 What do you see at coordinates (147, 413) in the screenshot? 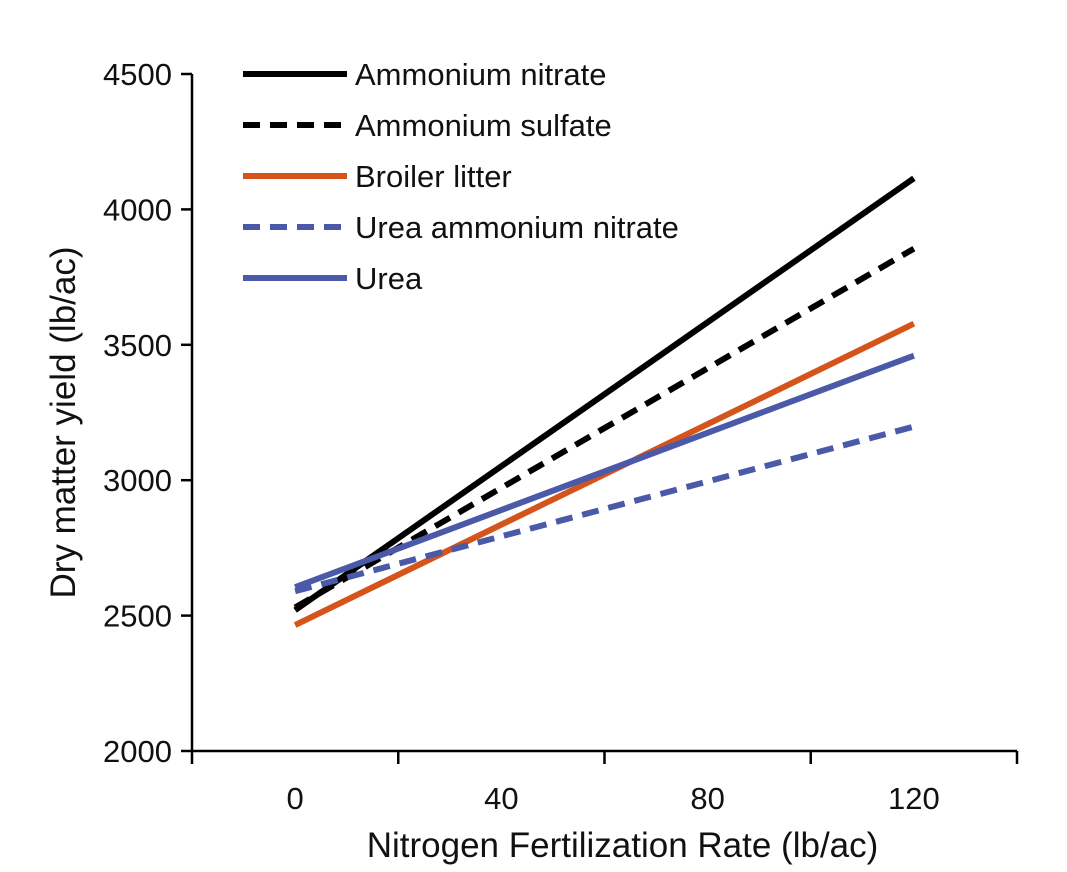
I see `y-ticks: 2000 2500 3000 3500 4000 4500` at bounding box center [147, 413].